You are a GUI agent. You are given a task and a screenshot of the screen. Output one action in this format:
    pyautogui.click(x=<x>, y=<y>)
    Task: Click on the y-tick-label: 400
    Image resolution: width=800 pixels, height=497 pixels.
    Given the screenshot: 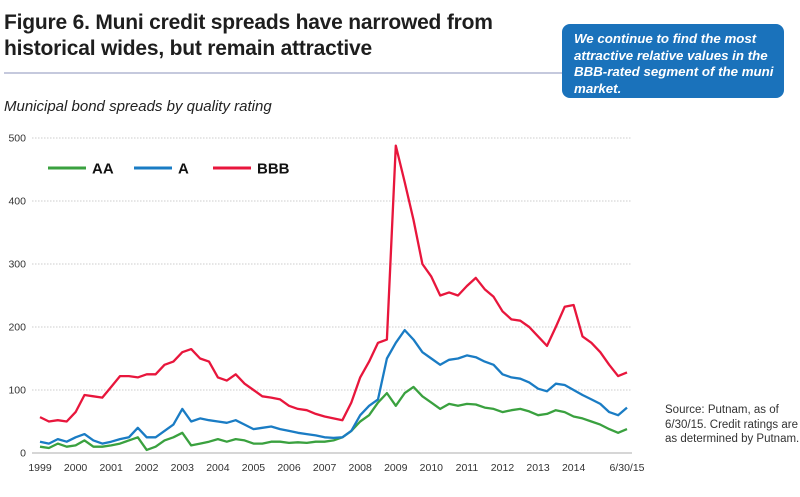 What is the action you would take?
    pyautogui.click(x=17, y=202)
    